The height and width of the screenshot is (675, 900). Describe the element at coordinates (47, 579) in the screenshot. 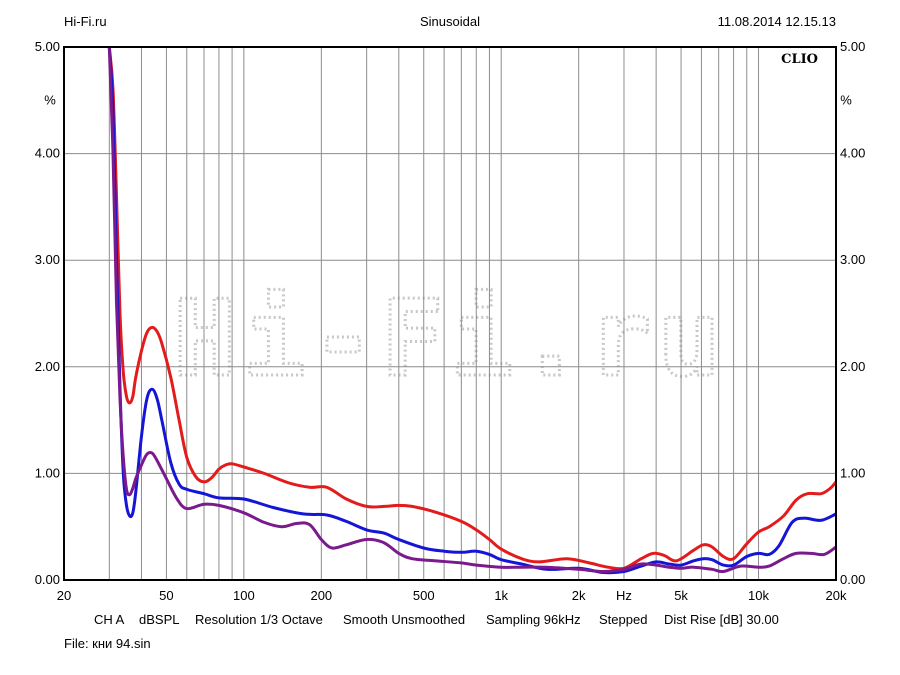

I see `y-tick-label-left: 0.00` at that location.